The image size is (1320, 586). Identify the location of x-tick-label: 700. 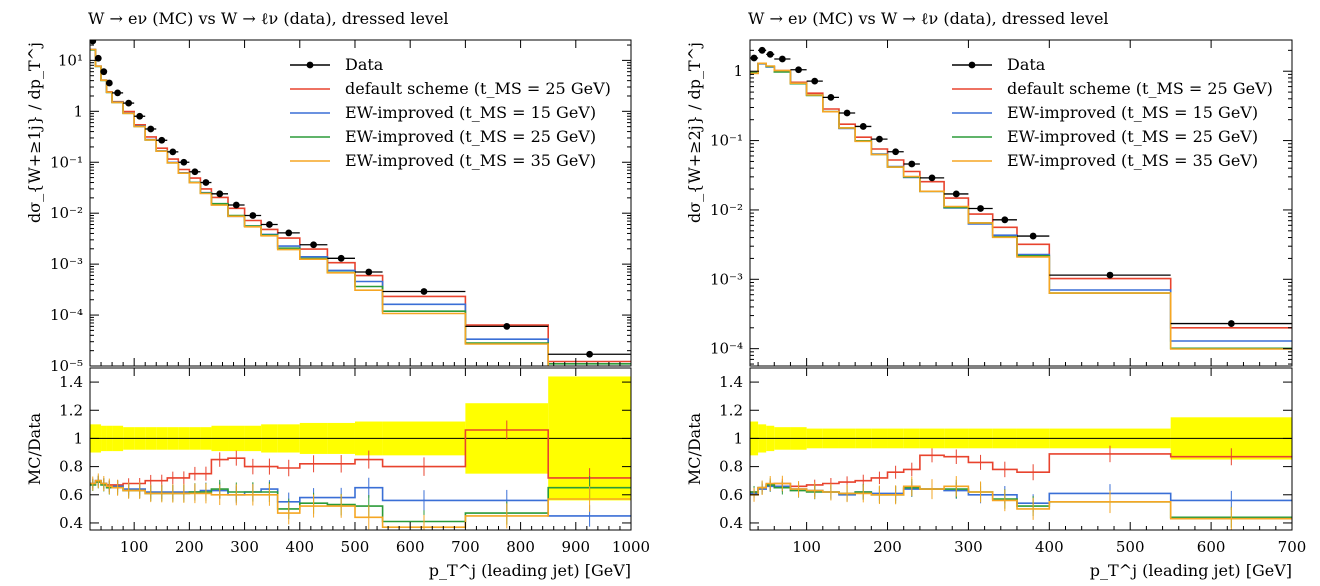
(465, 547).